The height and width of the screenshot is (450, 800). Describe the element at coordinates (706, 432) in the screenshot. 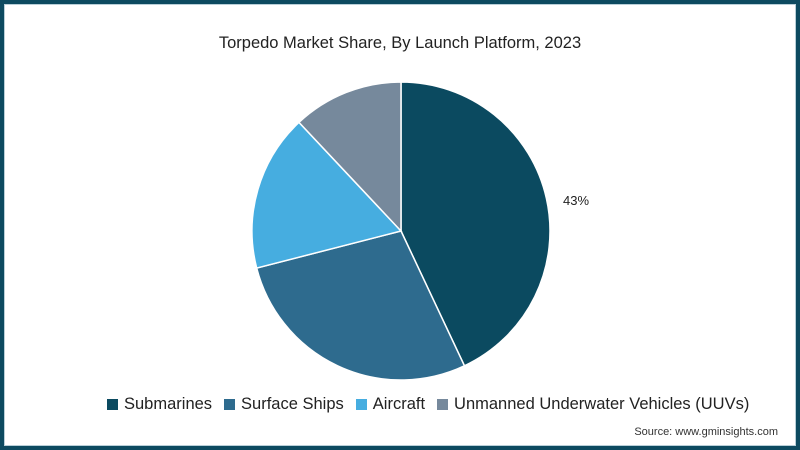

I see `source-note: Source: www.gminsights.com` at that location.